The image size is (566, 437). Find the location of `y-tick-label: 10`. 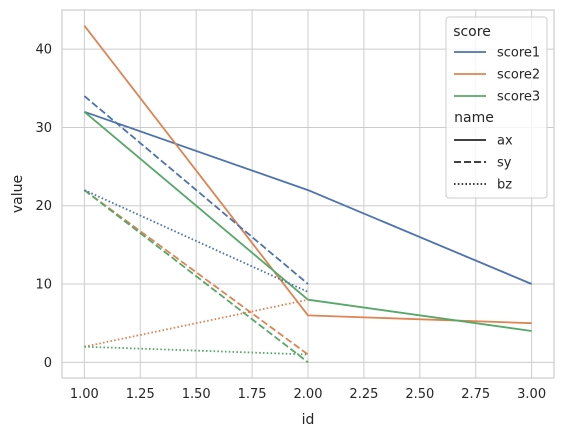

y-tick-label: 10 is located at coordinates (43, 285).